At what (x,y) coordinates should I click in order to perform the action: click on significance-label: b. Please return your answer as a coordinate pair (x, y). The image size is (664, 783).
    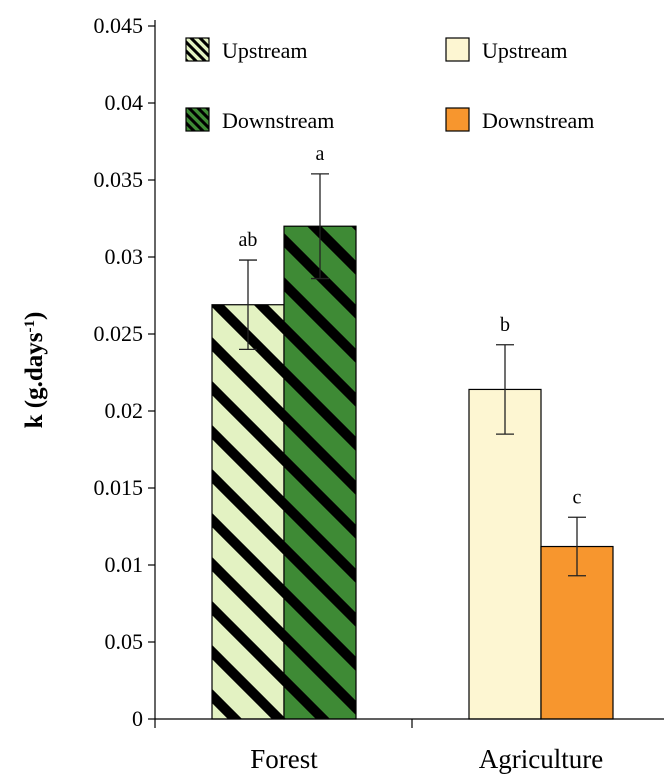
    Looking at the image, I should click on (505, 325).